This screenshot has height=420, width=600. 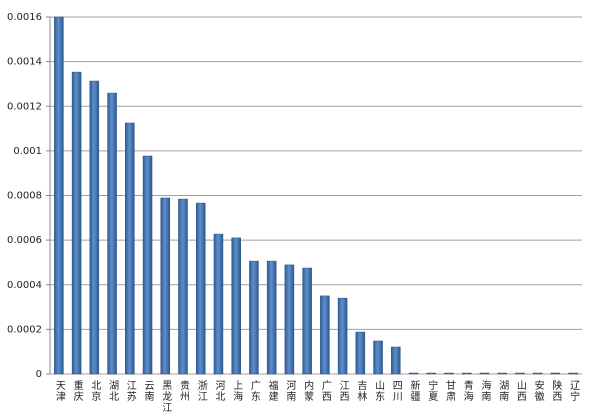 I want to click on x-tick-label: 江苏, so click(x=130, y=391).